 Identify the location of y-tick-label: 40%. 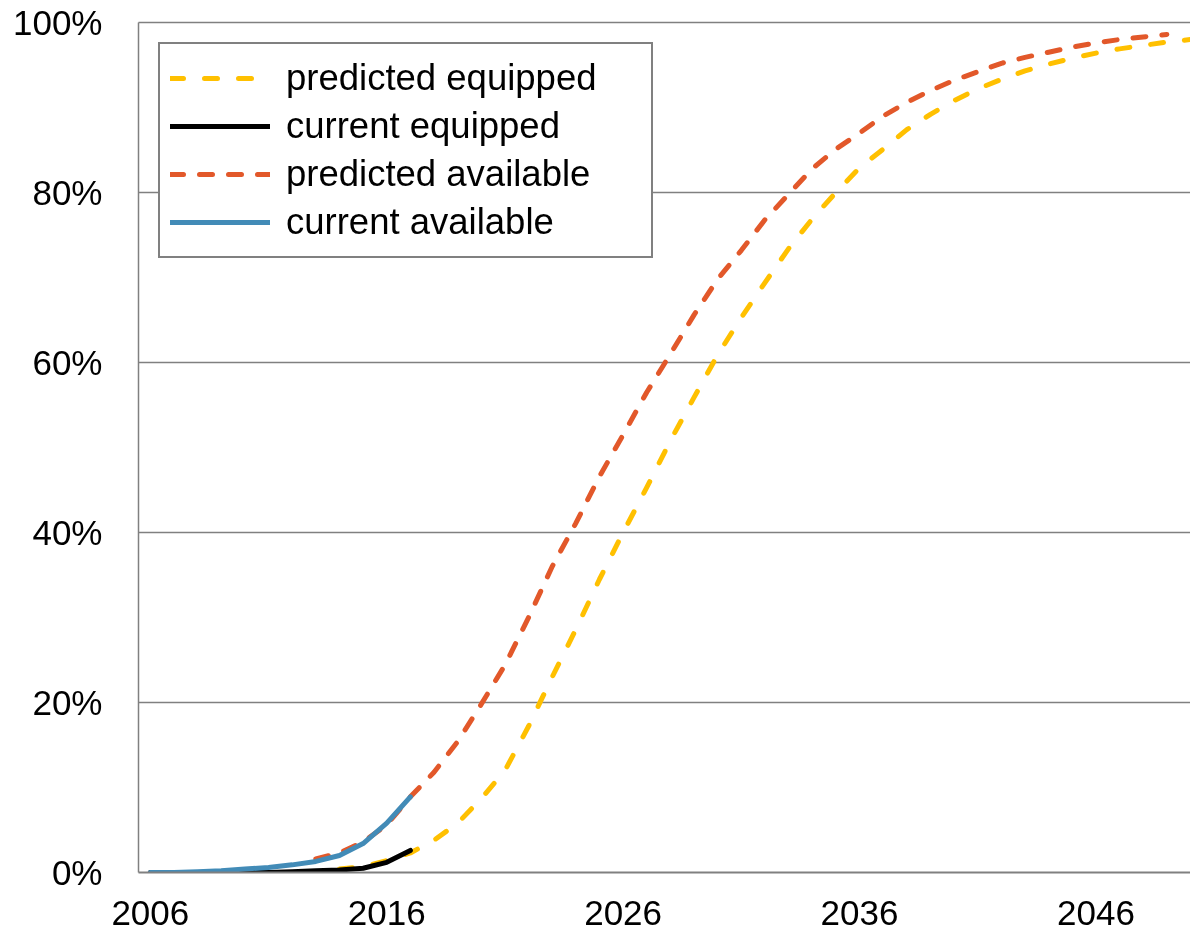
(67, 532).